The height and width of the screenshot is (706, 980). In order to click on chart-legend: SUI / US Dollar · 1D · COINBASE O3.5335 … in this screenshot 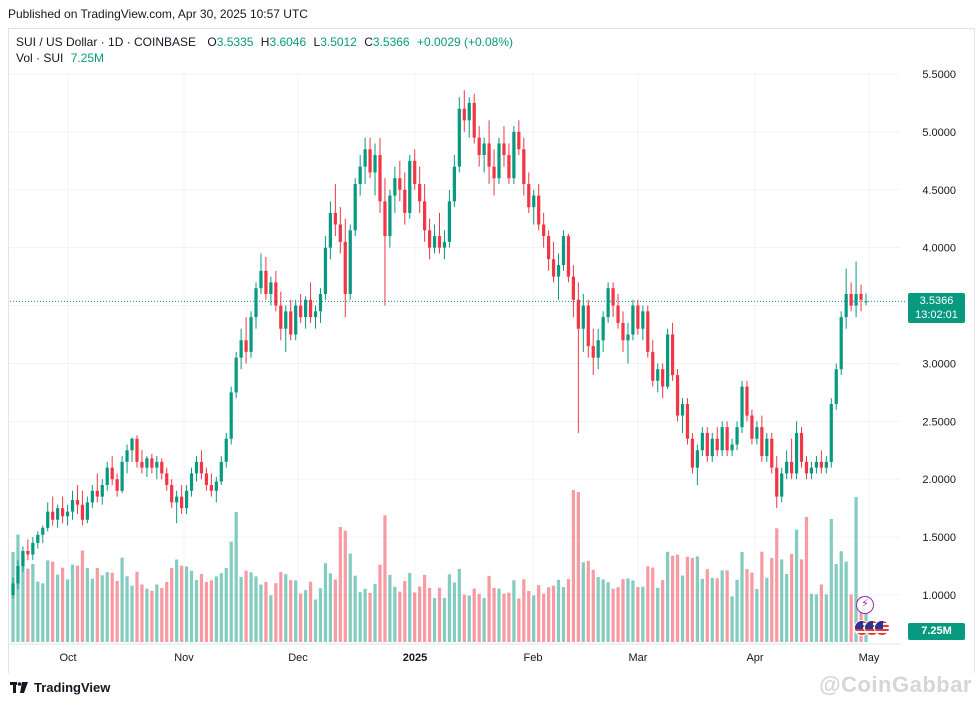, I will do `click(264, 50)`.